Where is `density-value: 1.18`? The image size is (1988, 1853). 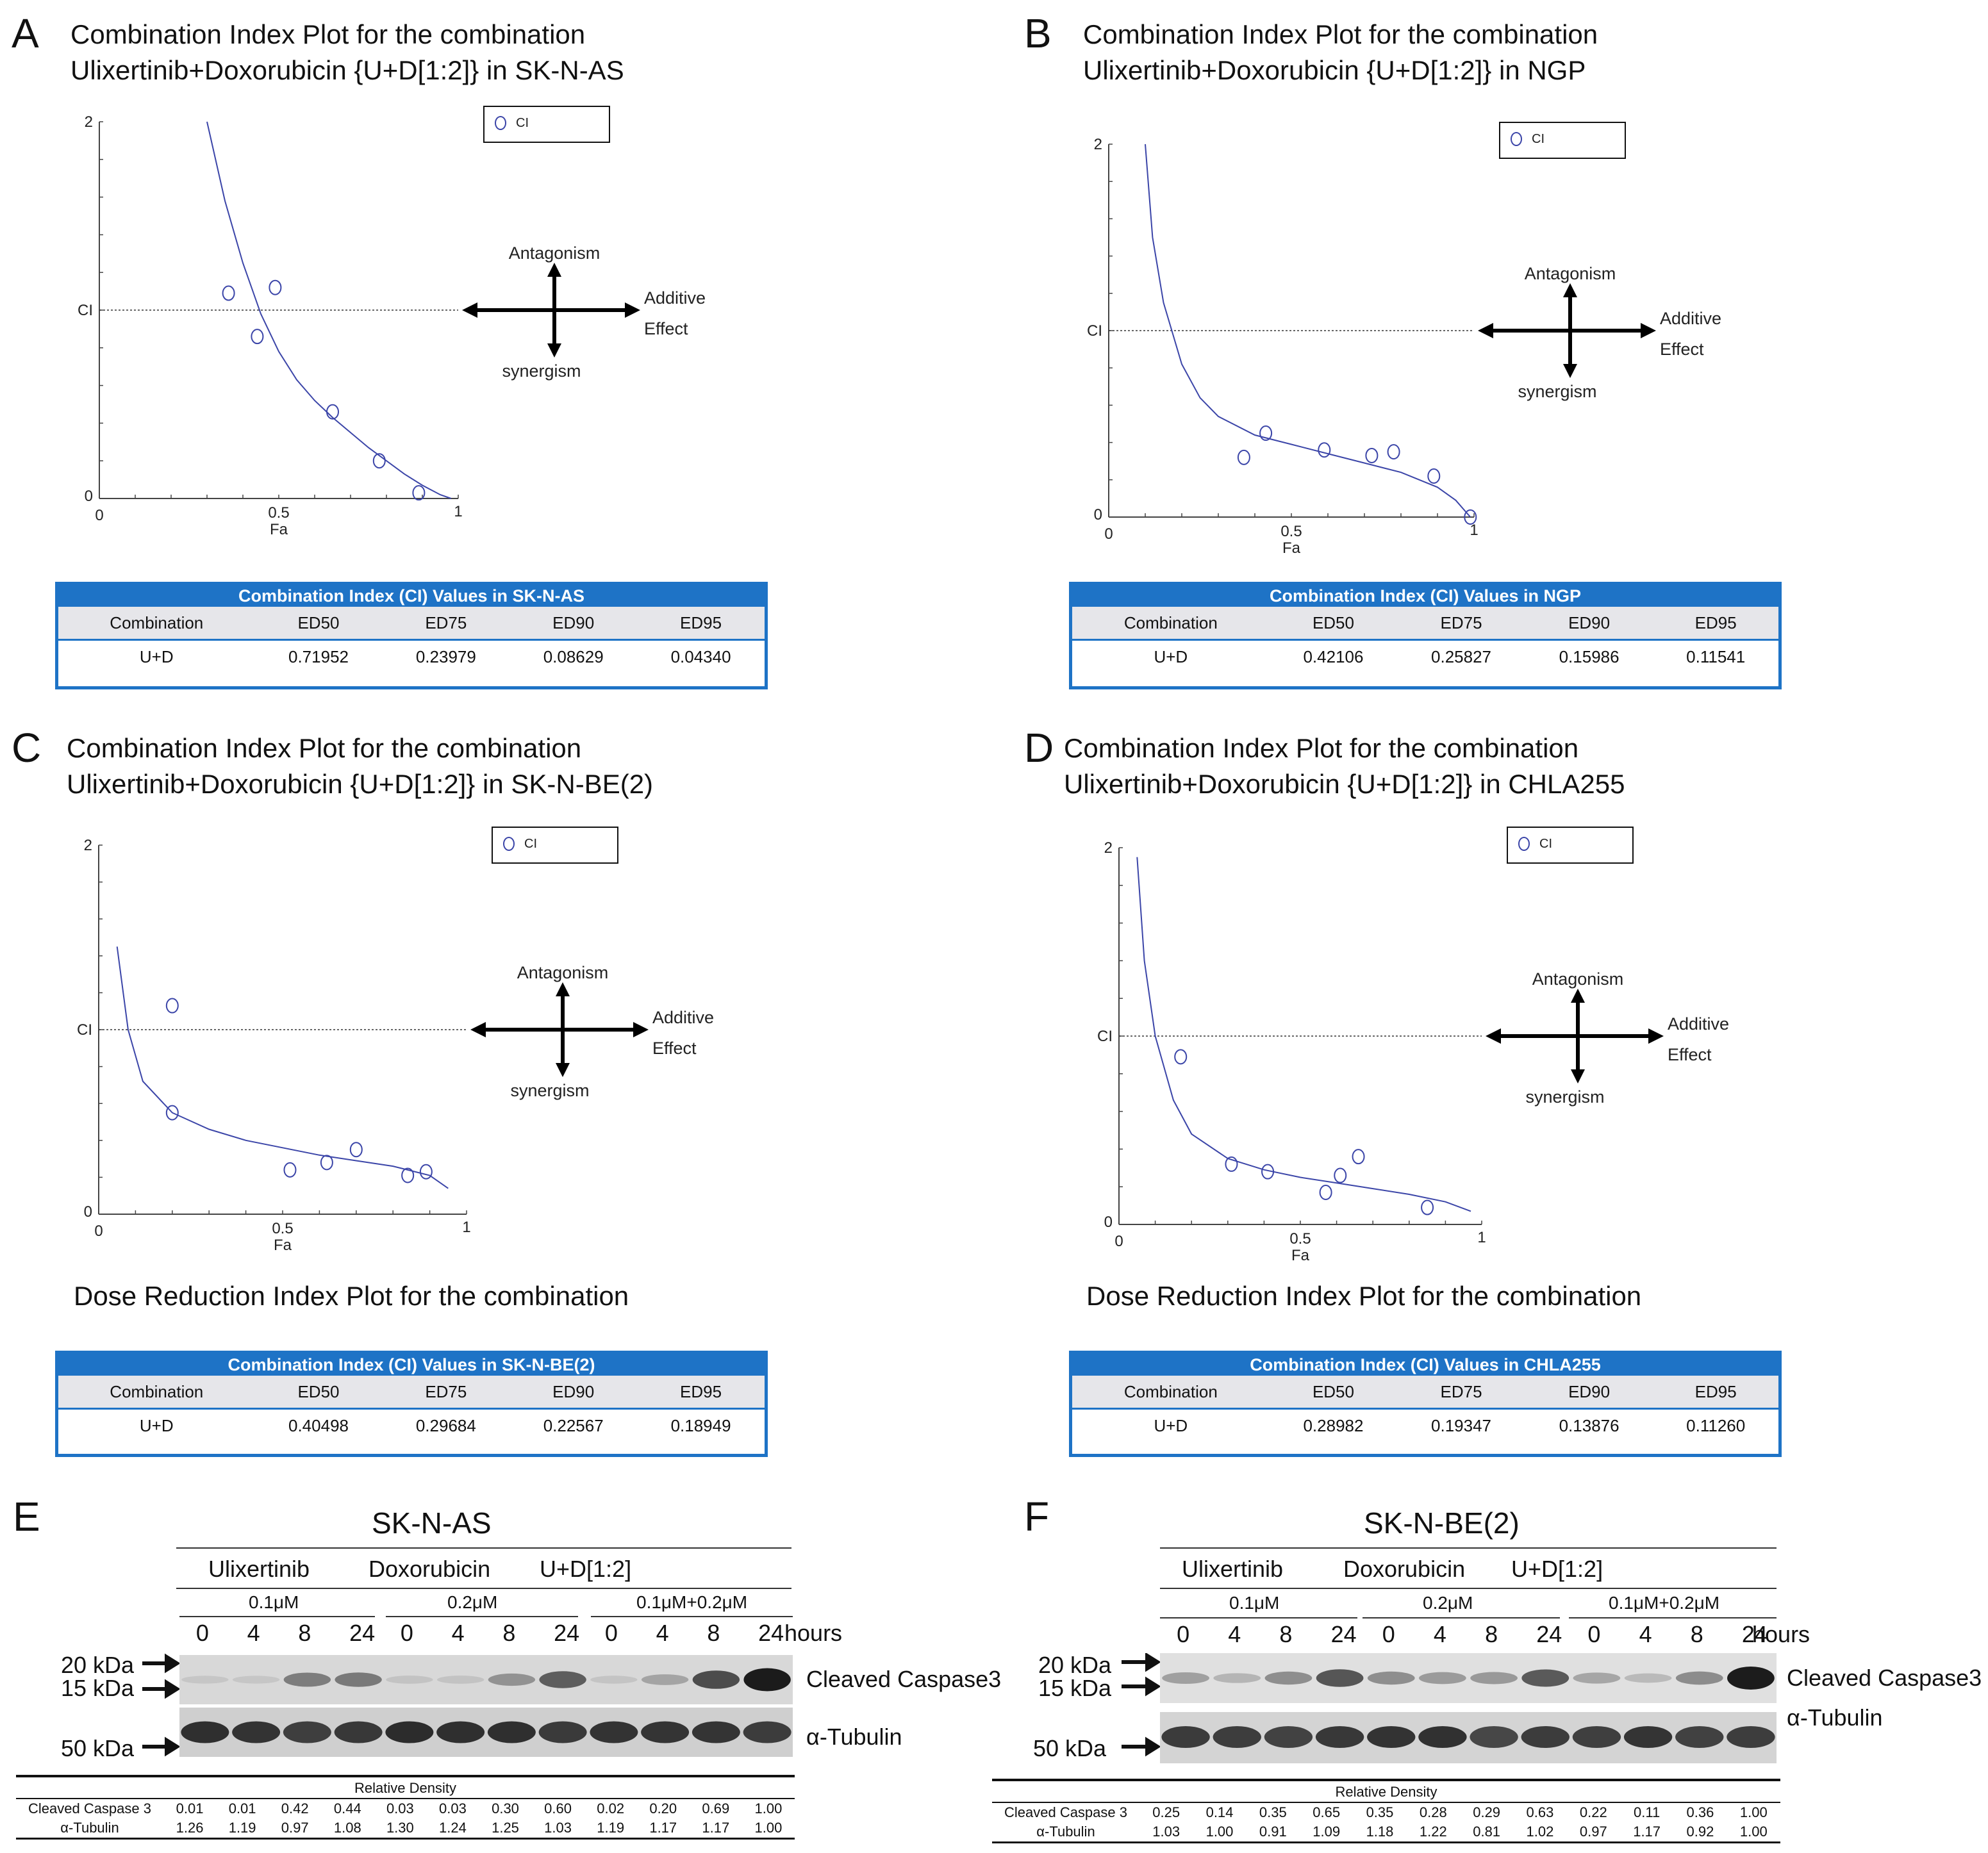
density-value: 1.18 is located at coordinates (1380, 1832).